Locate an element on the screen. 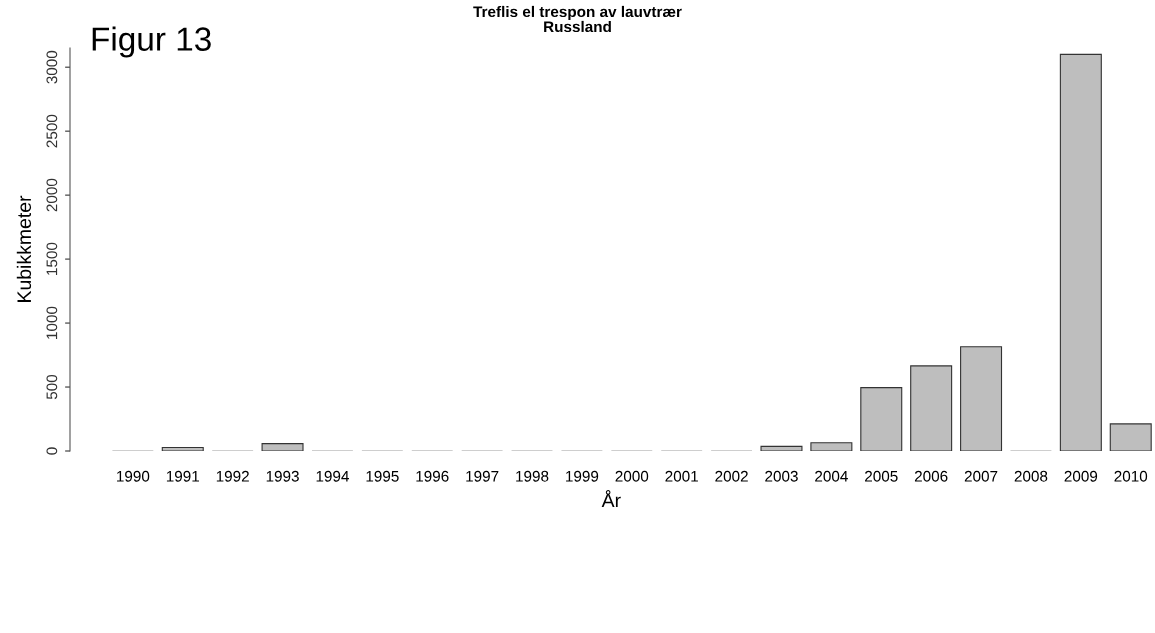 The height and width of the screenshot is (633, 1155). annotation: Figur 13 is located at coordinates (151, 42).